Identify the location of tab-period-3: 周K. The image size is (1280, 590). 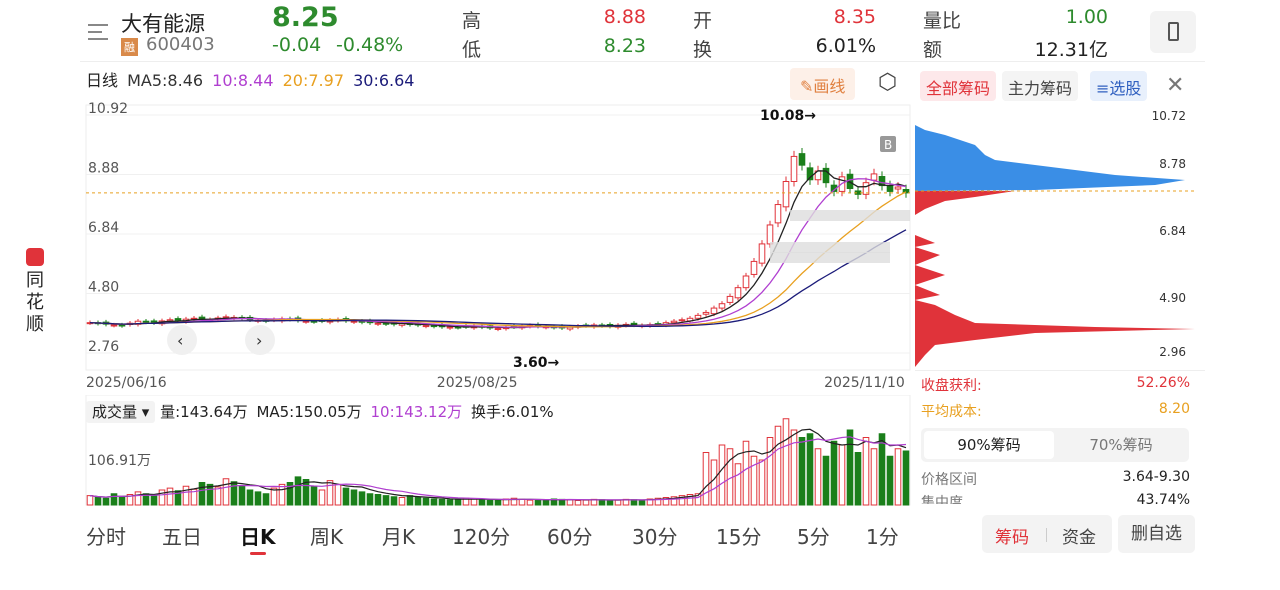
(327, 537).